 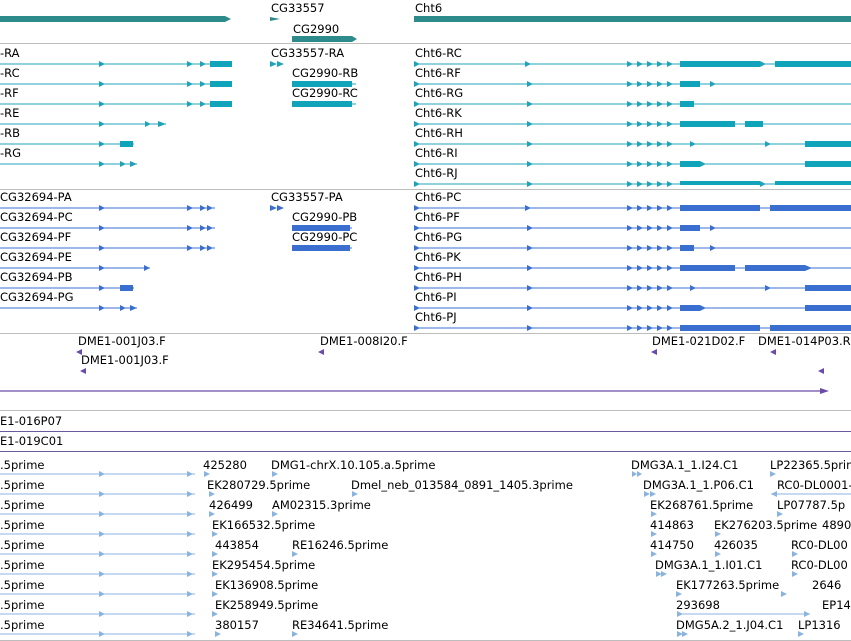 I want to click on gene-arrow-cg33557, so click(x=275, y=19).